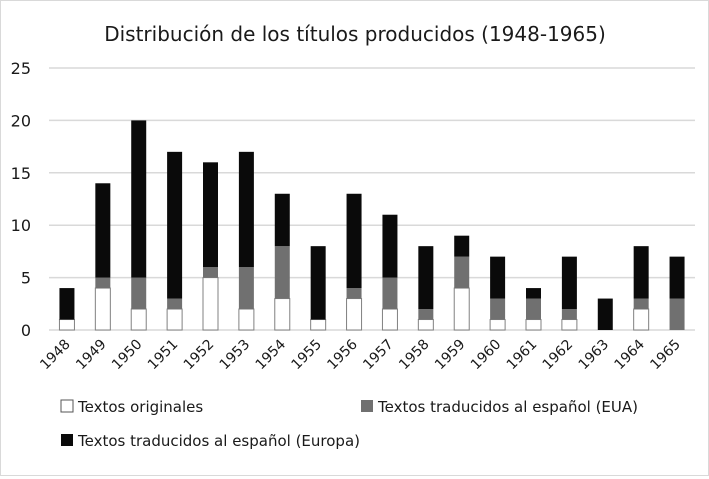 This screenshot has height=479, width=709. Describe the element at coordinates (91, 355) in the screenshot. I see `x-tick-label: 1949` at that location.